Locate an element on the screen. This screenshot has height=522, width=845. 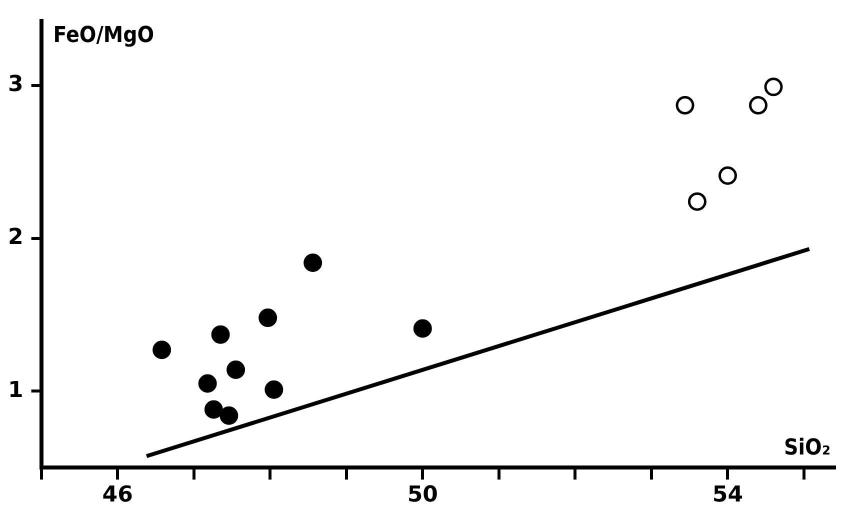
x-tick-label: 54 is located at coordinates (728, 495).